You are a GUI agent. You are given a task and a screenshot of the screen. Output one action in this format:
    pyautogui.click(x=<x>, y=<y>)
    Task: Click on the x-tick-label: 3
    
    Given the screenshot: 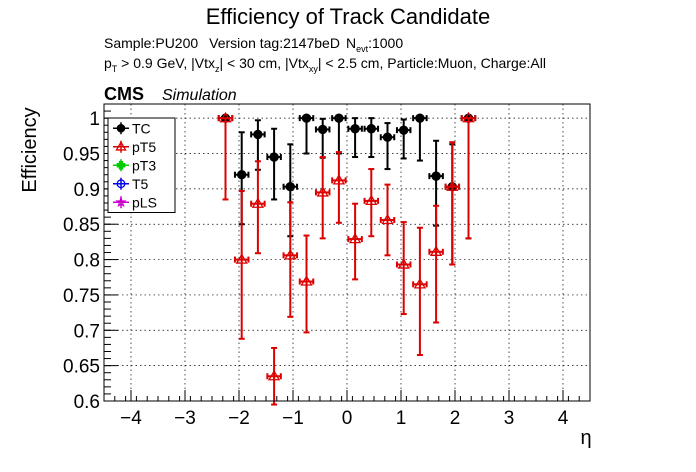 What is the action you would take?
    pyautogui.click(x=509, y=418)
    